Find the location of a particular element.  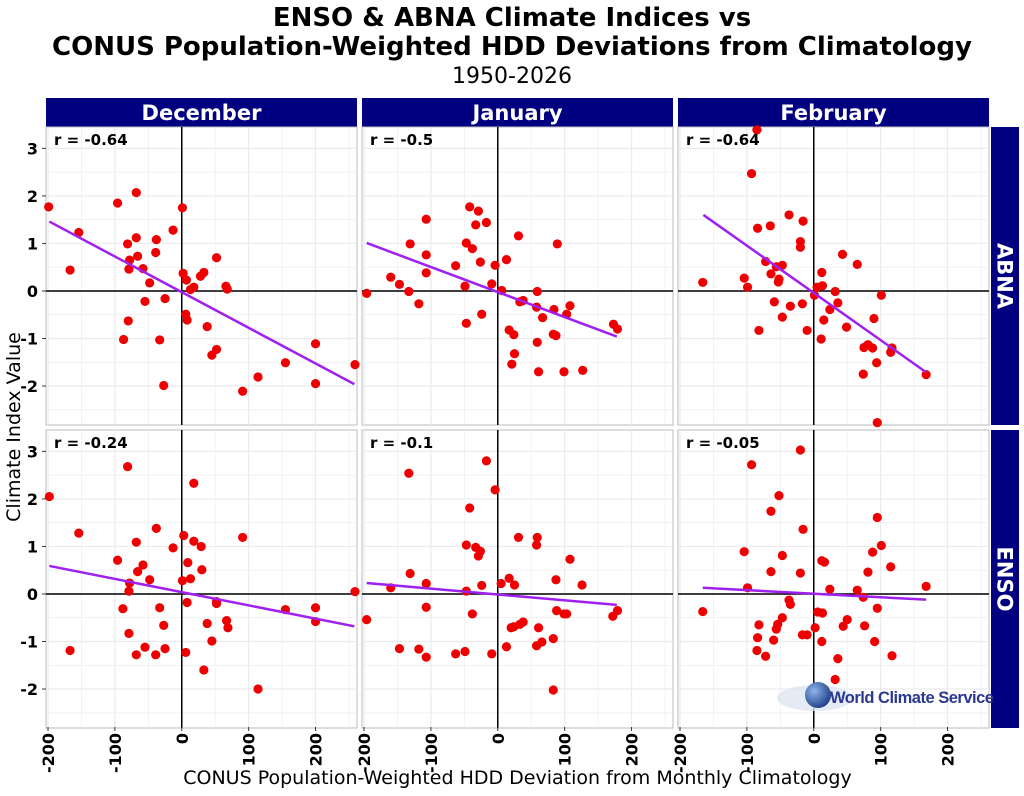

column-strip-label: January is located at coordinates (516, 113).